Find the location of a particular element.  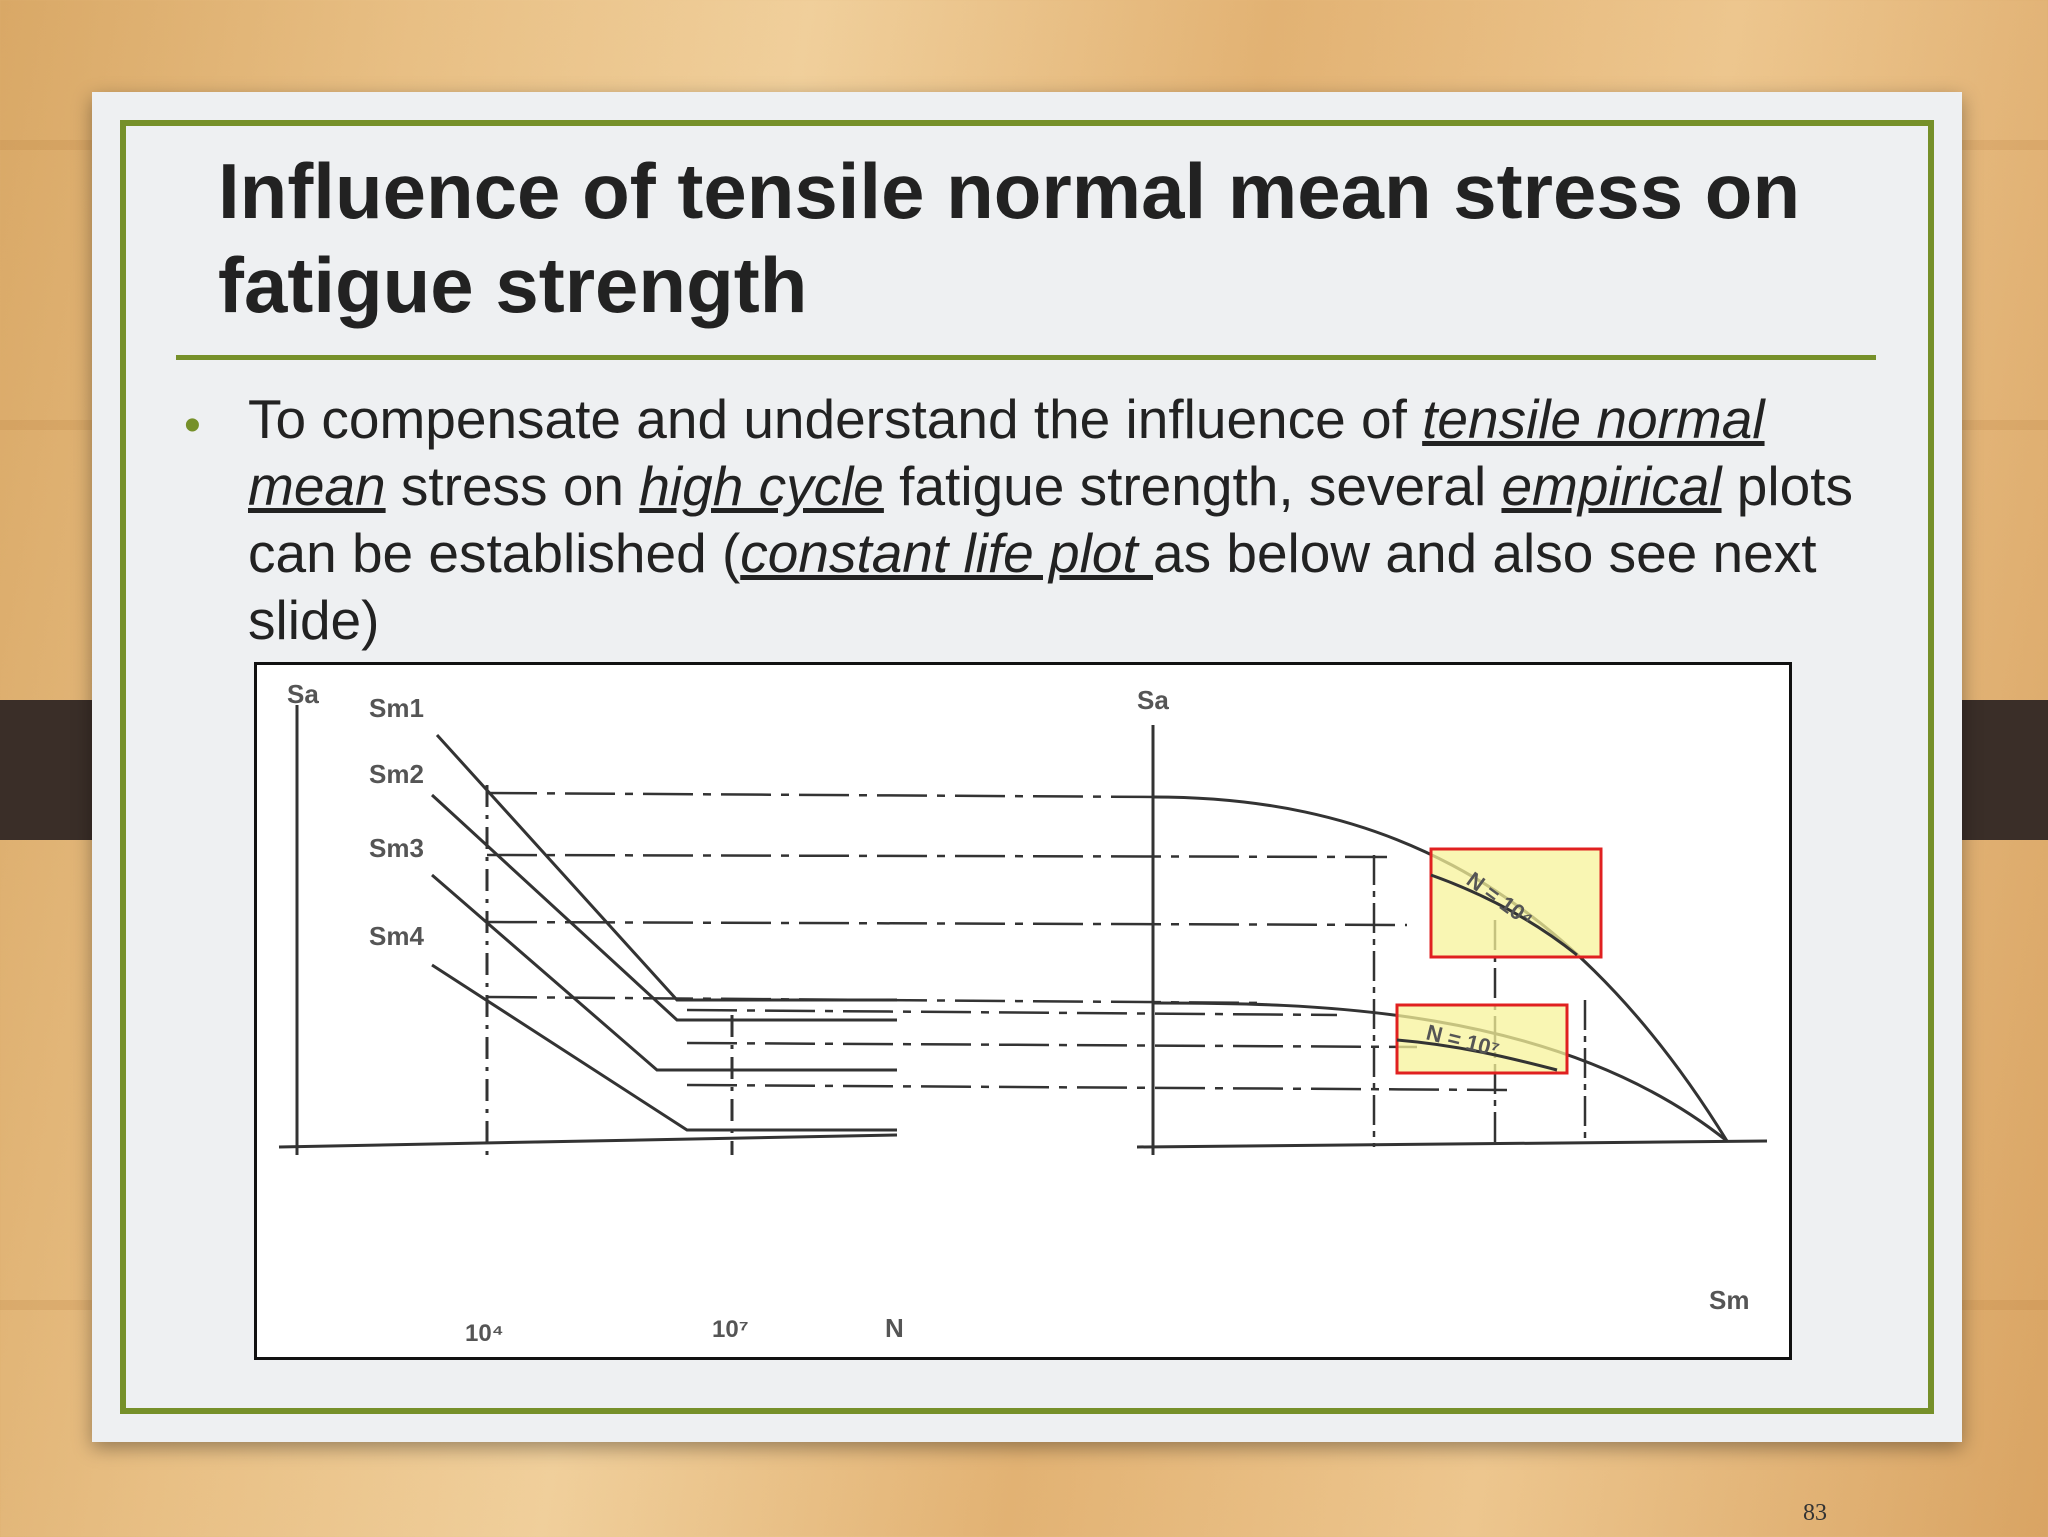

emphasis-constant-life-plot: constant life plot is located at coordinates (947, 553).